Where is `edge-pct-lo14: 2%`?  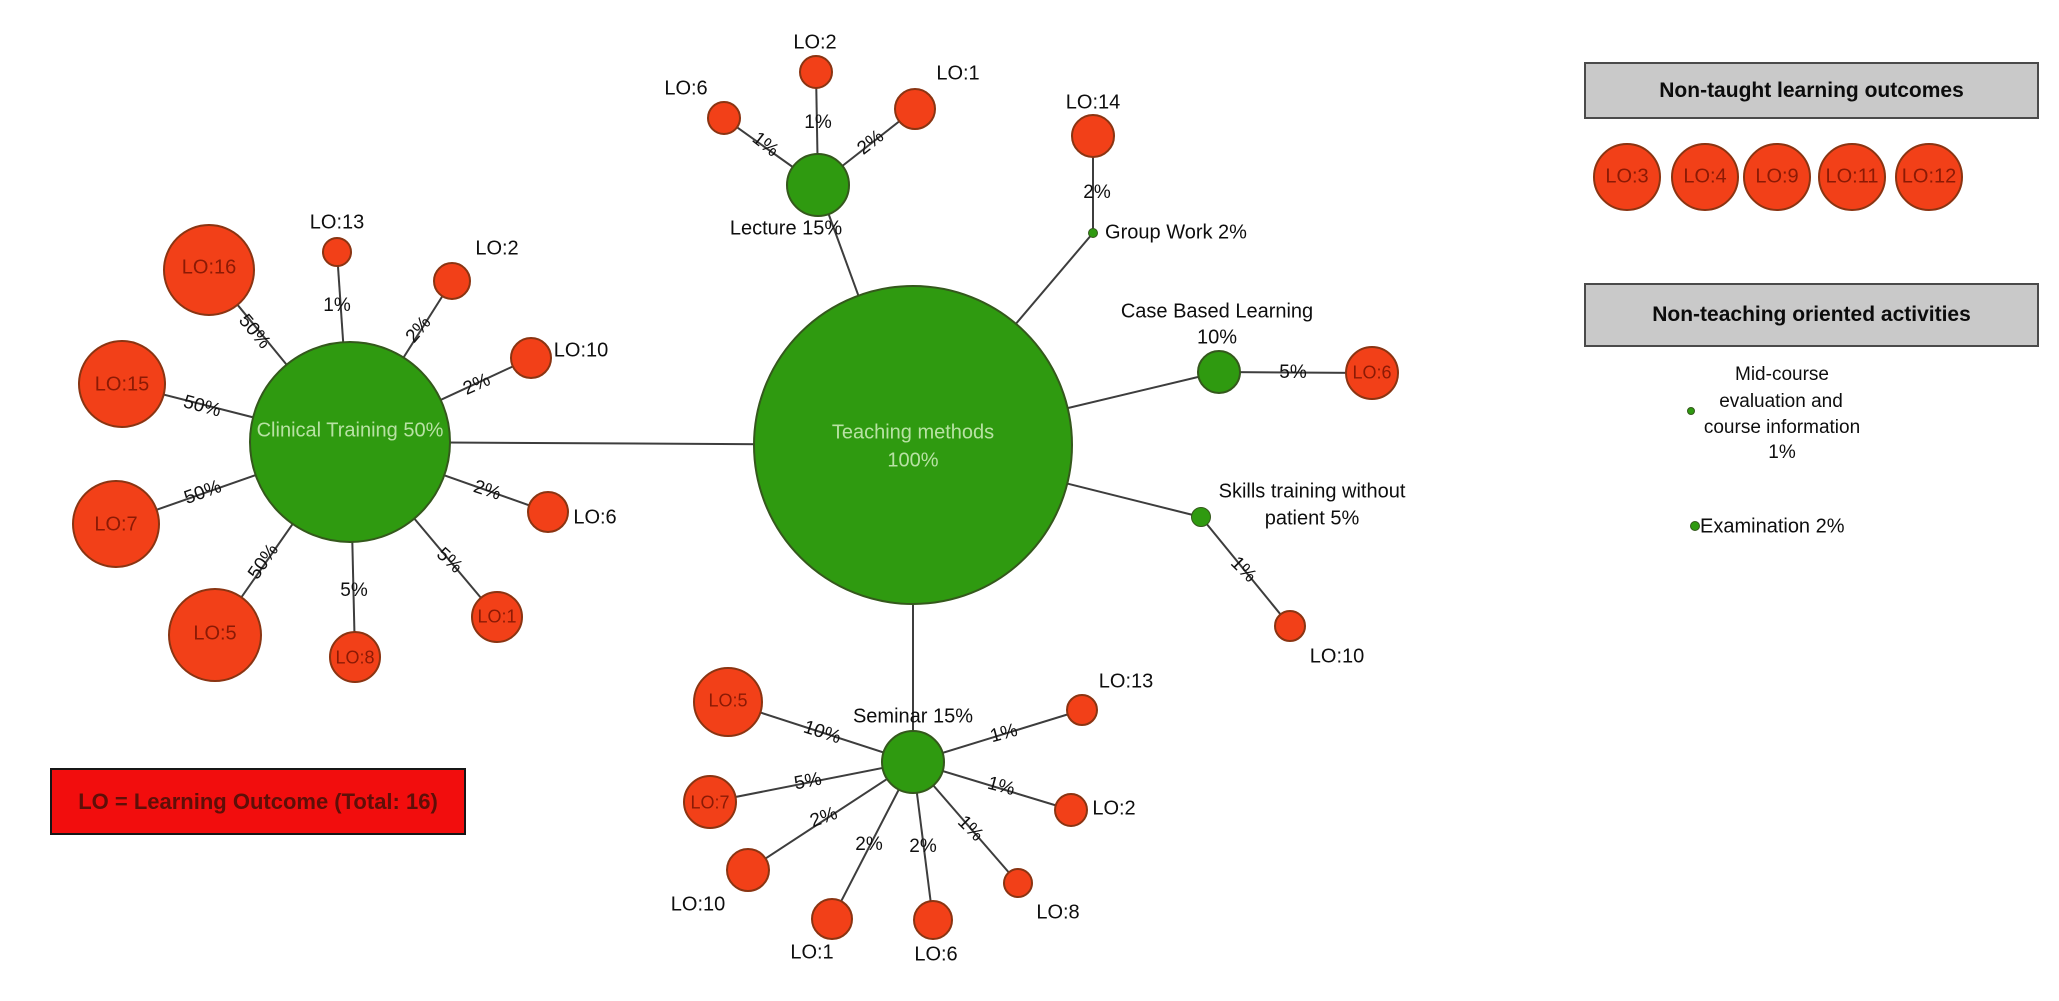 edge-pct-lo14: 2% is located at coordinates (1097, 192).